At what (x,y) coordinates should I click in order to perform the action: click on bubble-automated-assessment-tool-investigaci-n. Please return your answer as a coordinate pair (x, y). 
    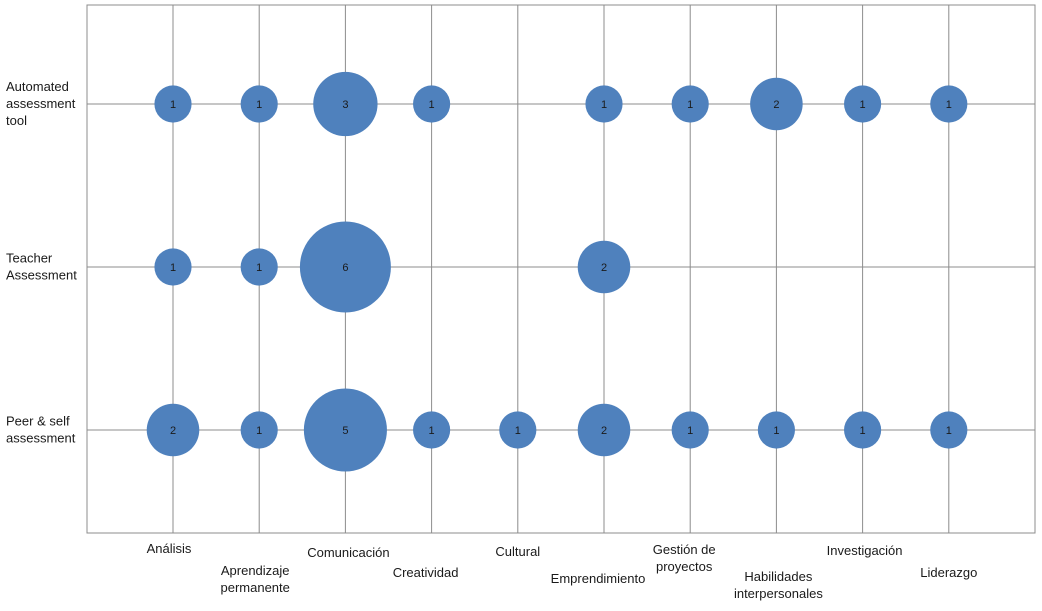
    Looking at the image, I should click on (863, 104).